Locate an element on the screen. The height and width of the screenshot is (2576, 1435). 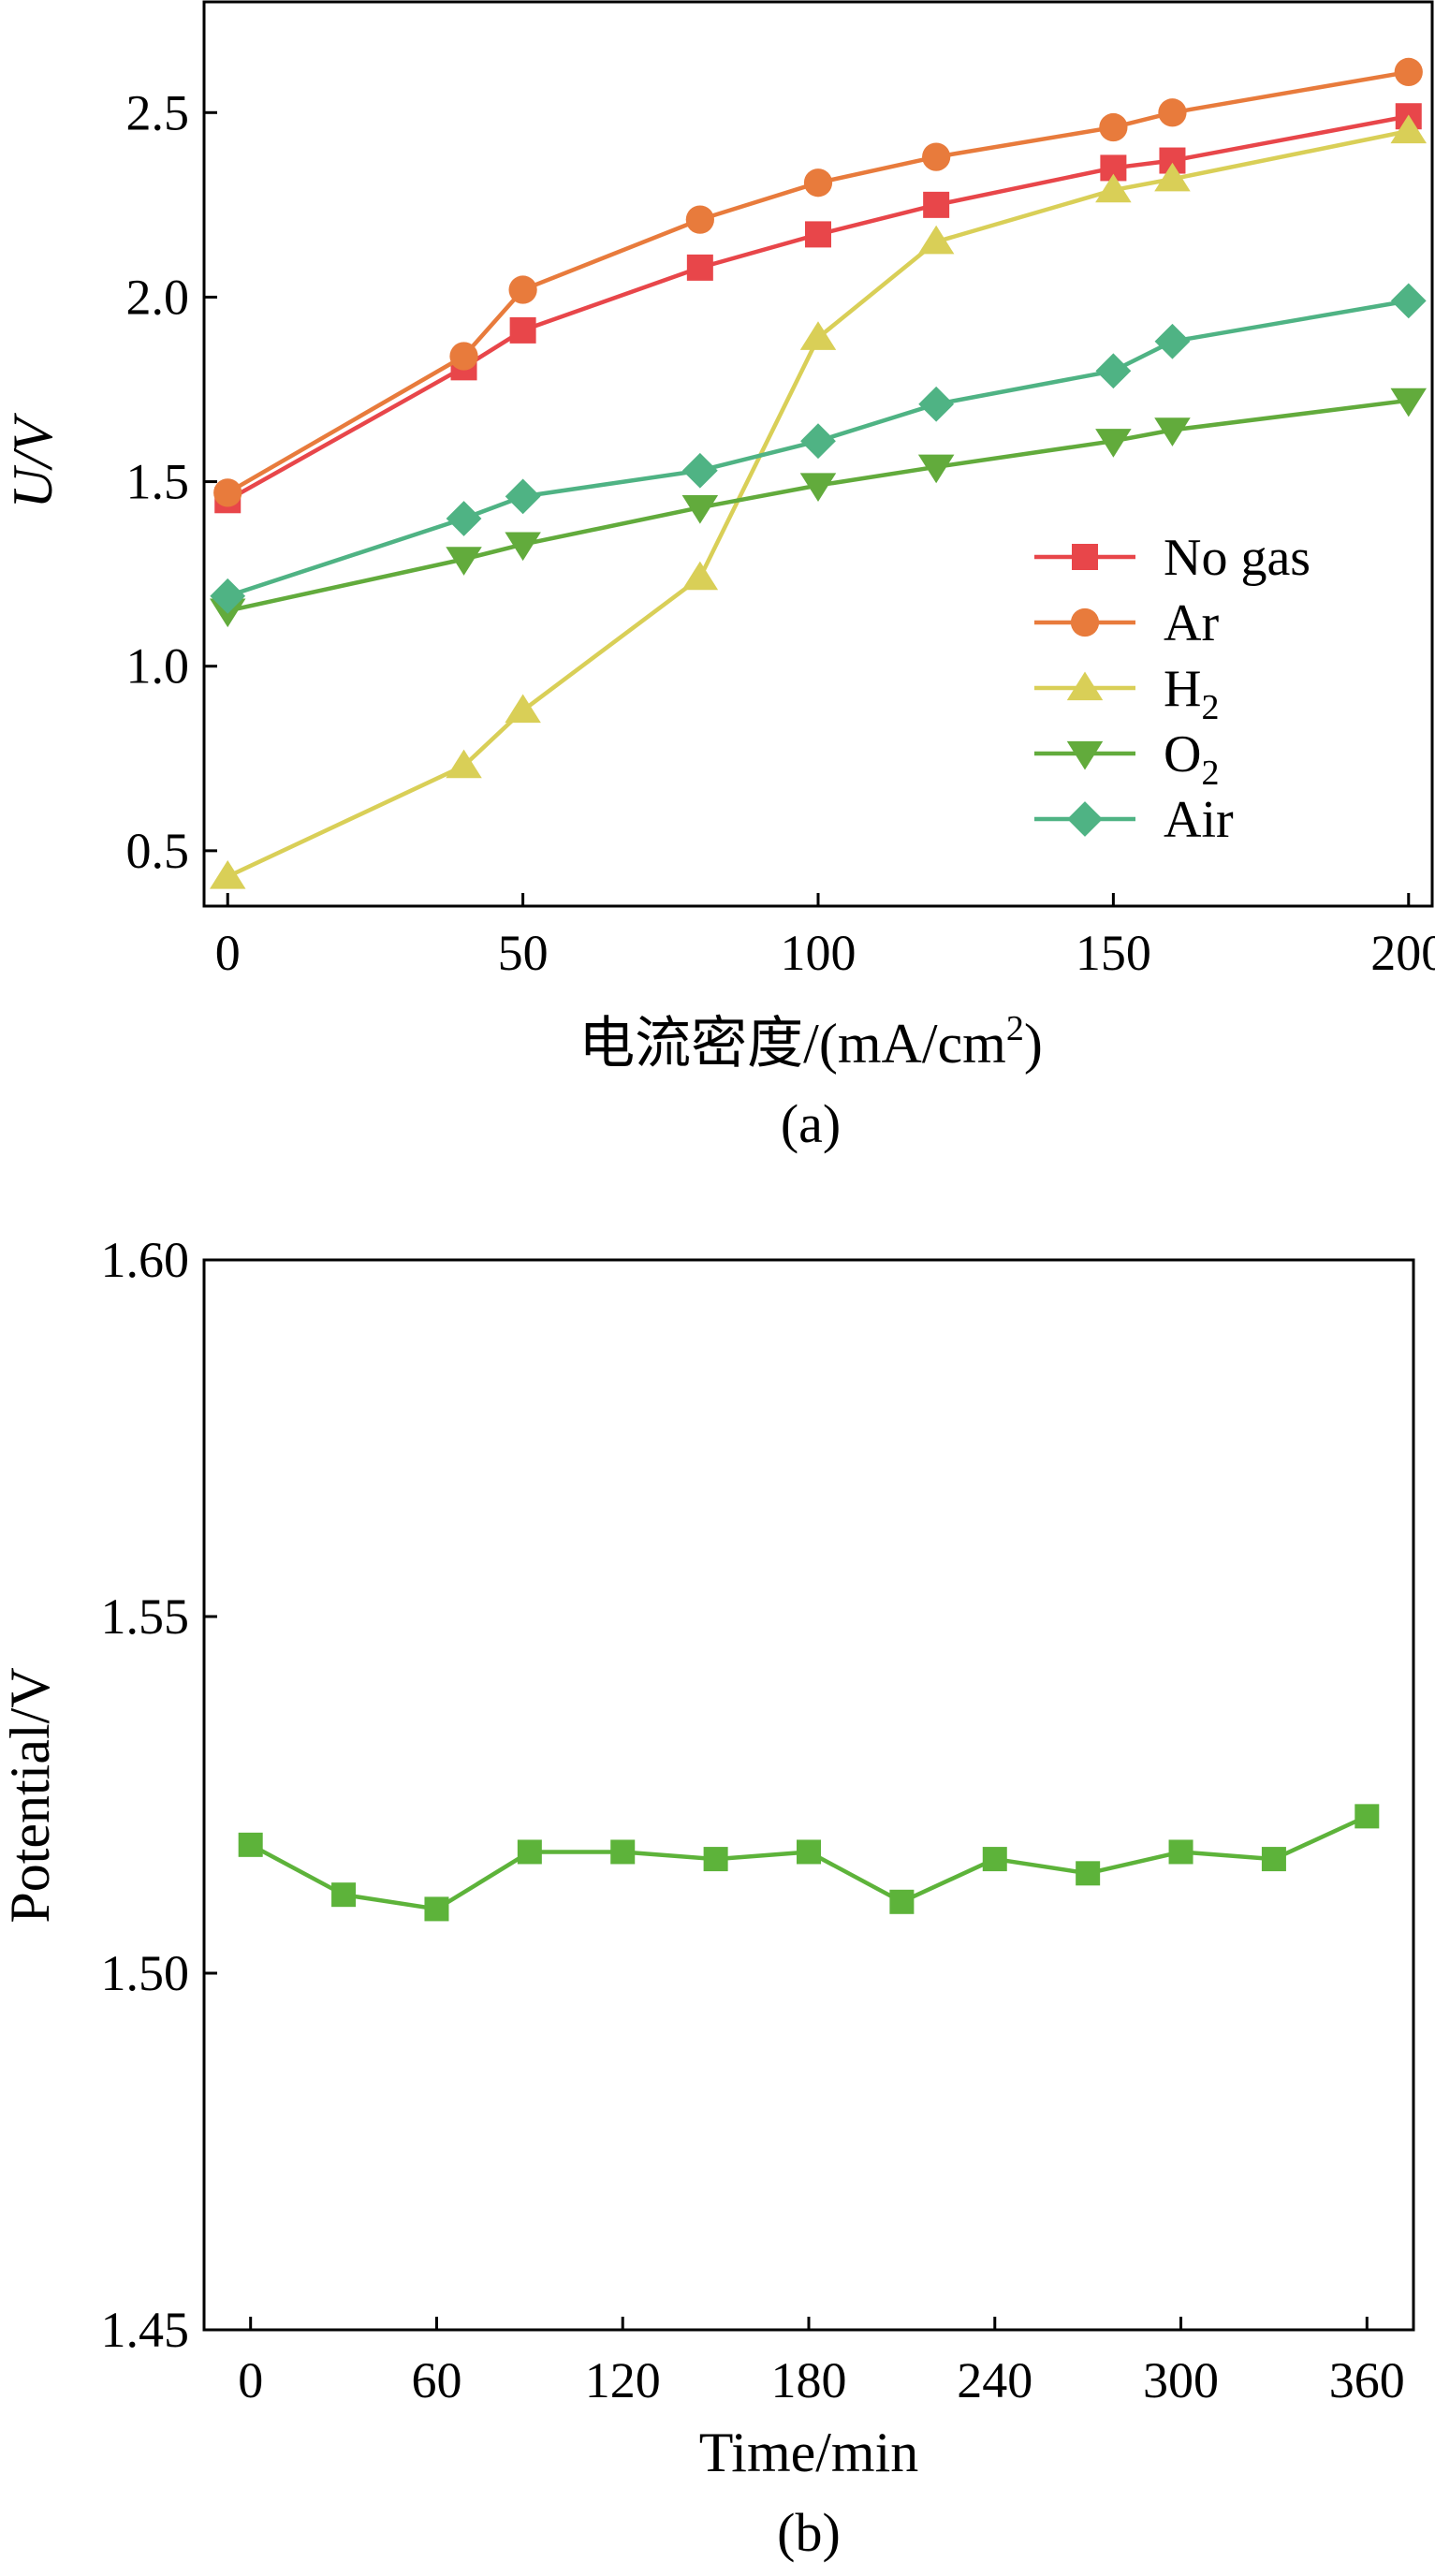
series-ar is located at coordinates (818, 282).